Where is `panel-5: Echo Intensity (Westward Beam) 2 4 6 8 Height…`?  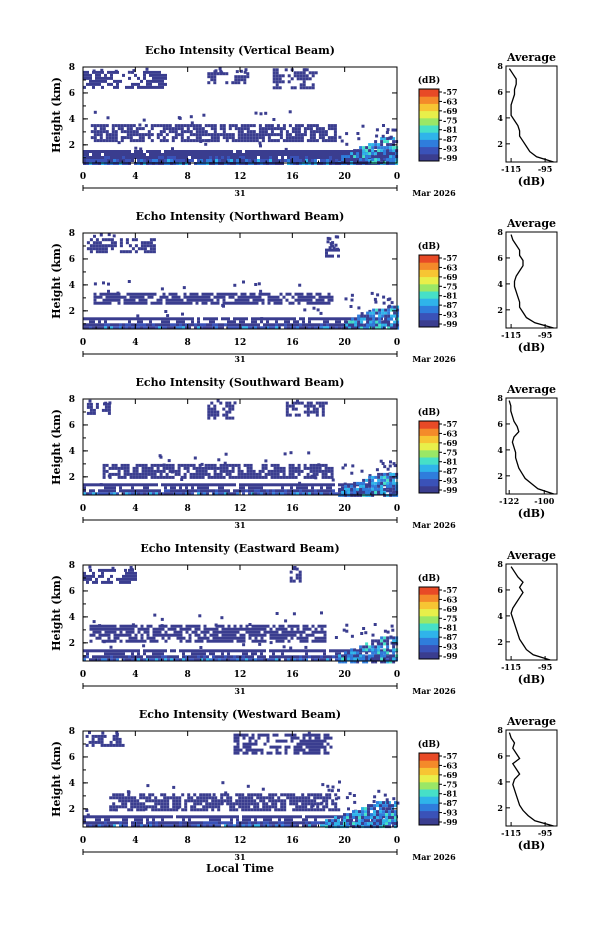
panel-5: Echo Intensity (Westward Beam) 2 4 6 8 Height… is located at coordinates (304, 791).